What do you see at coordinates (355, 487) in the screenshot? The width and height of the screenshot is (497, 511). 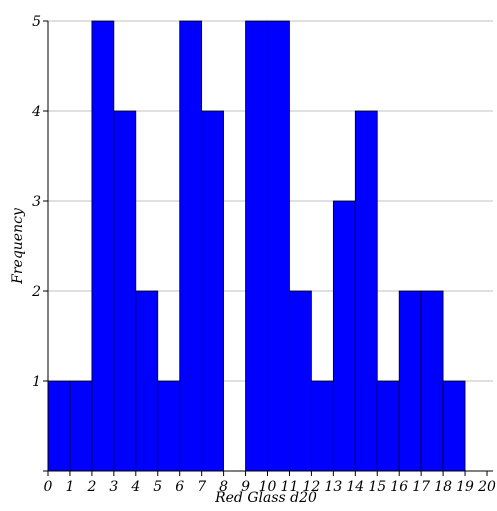 I see `x-tick-label-14: 14` at bounding box center [355, 487].